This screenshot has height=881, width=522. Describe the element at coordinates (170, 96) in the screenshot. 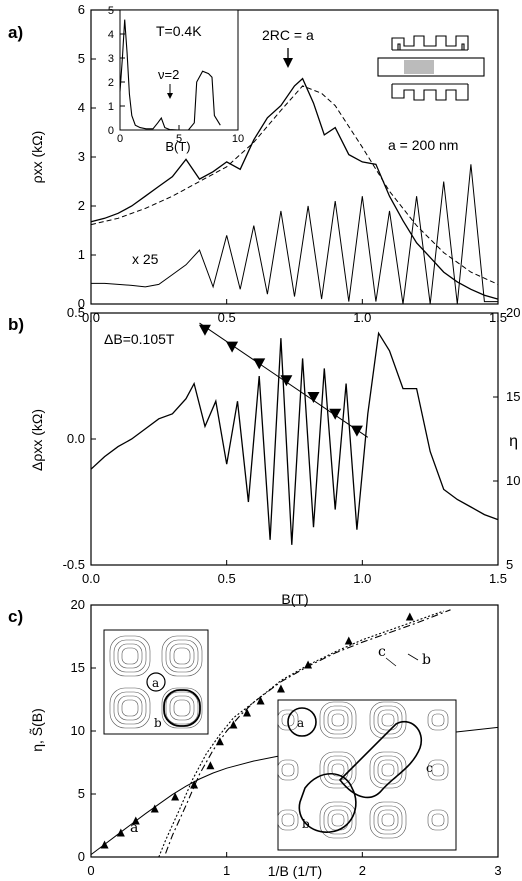

I see `inset-arrow-head` at that location.